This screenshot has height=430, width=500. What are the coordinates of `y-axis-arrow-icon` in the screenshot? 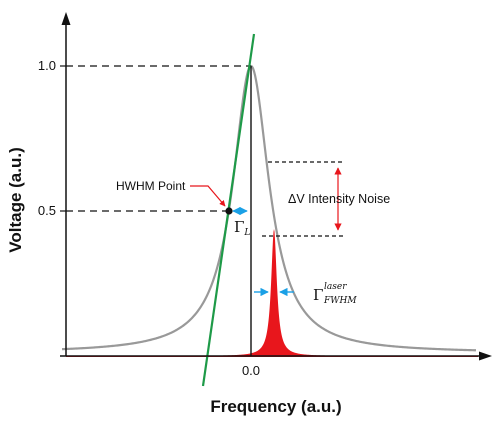 It's located at (66, 18).